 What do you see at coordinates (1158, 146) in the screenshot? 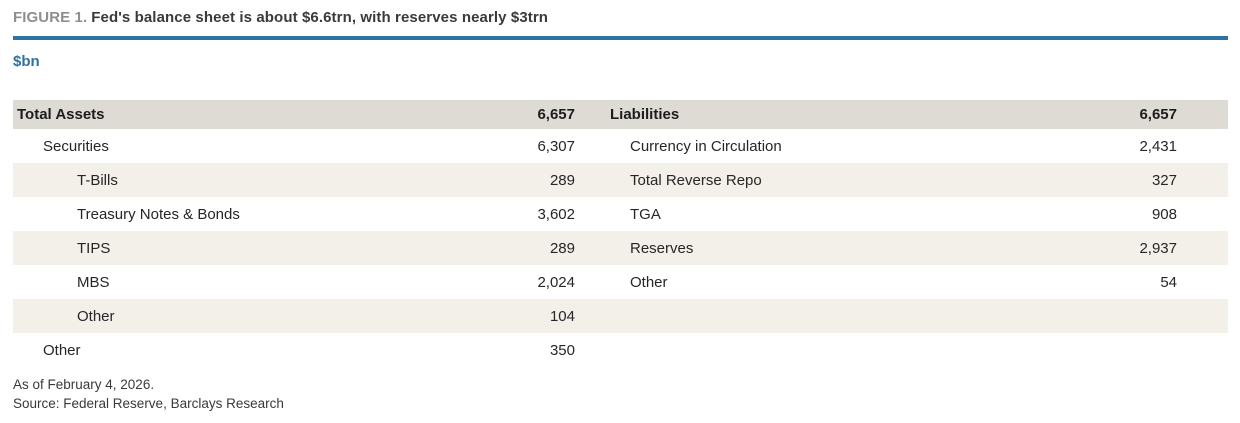
I see `liability-value: 2,431` at bounding box center [1158, 146].